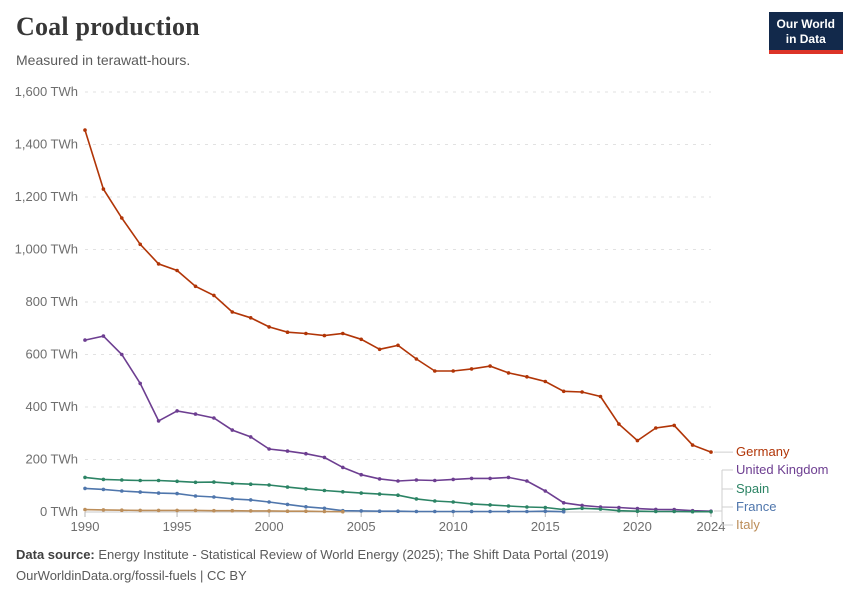  Describe the element at coordinates (782, 469) in the screenshot. I see `legend-item-united-kingdom: United Kingdom` at that location.